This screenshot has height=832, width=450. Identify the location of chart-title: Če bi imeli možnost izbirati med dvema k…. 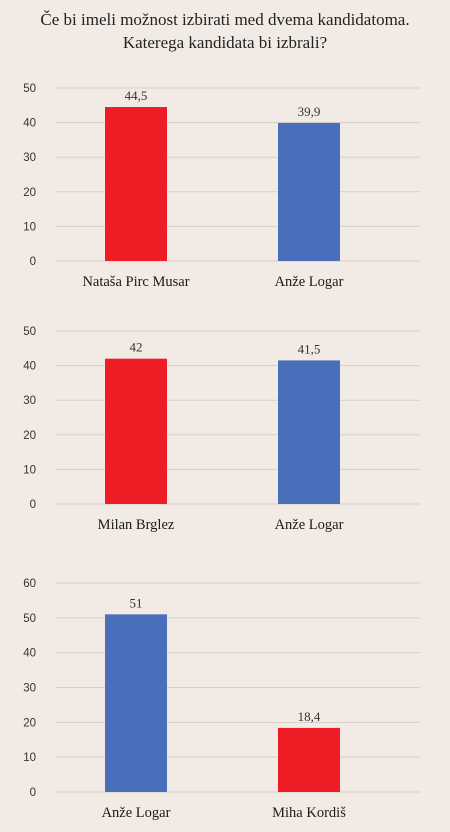
(225, 31).